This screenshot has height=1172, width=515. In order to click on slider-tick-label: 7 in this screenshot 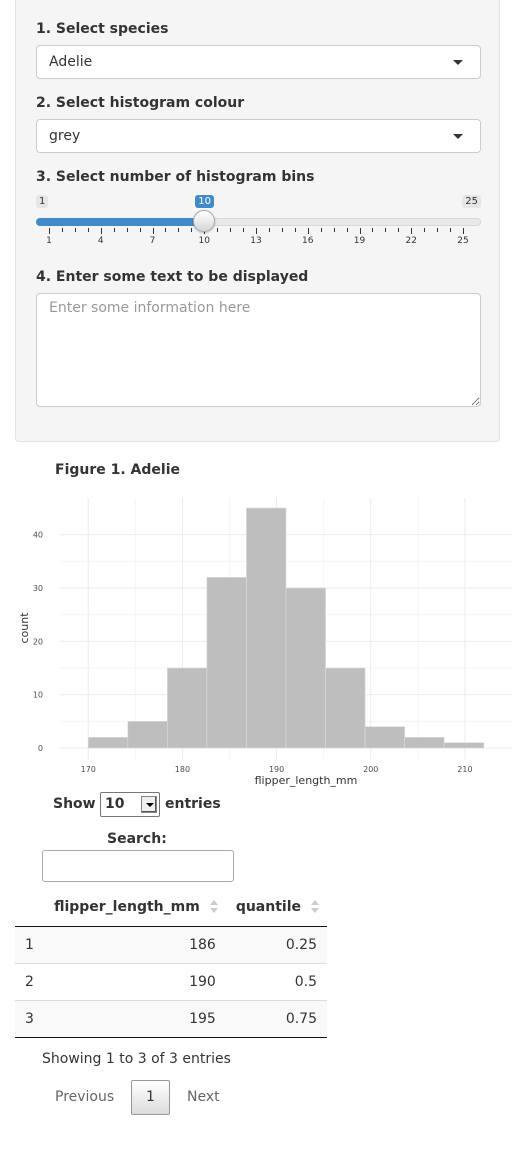, I will do `click(152, 241)`.